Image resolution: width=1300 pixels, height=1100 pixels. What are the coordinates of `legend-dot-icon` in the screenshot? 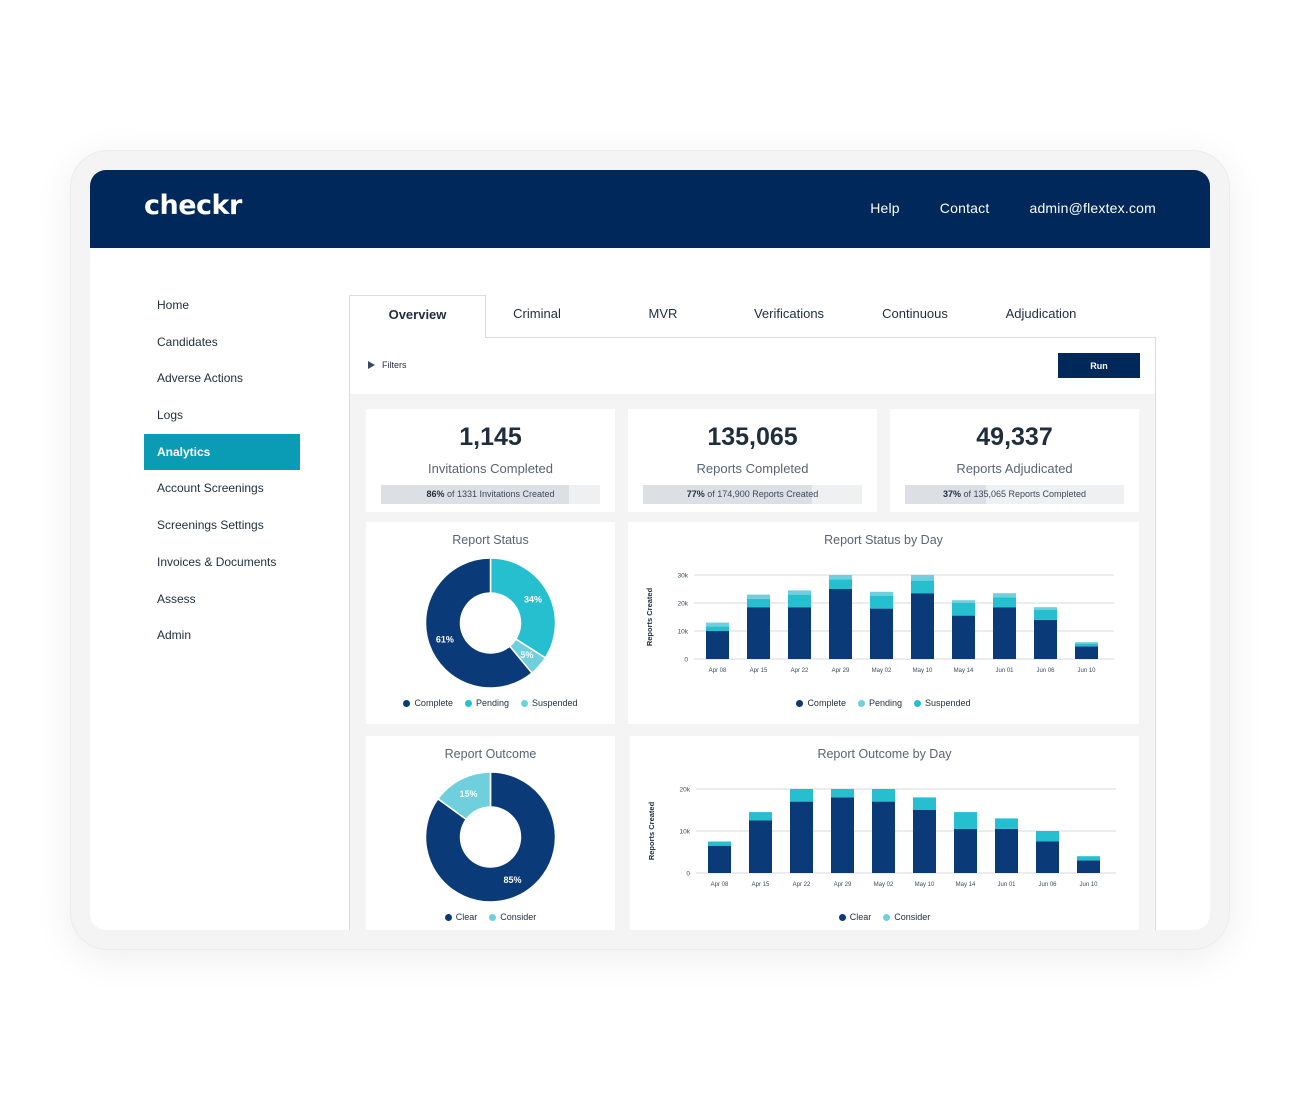 It's located at (861, 703).